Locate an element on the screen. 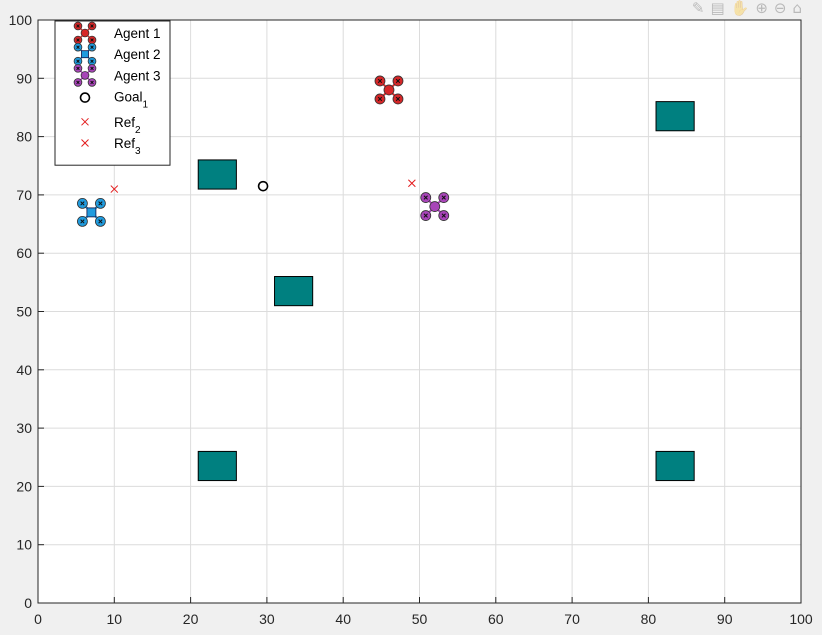 This screenshot has width=822, height=635. x-tick-label: 30 is located at coordinates (267, 619).